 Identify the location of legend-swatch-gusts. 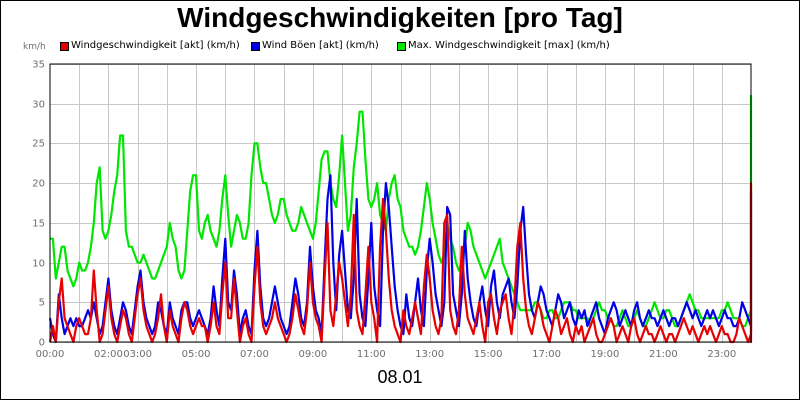
(255, 46).